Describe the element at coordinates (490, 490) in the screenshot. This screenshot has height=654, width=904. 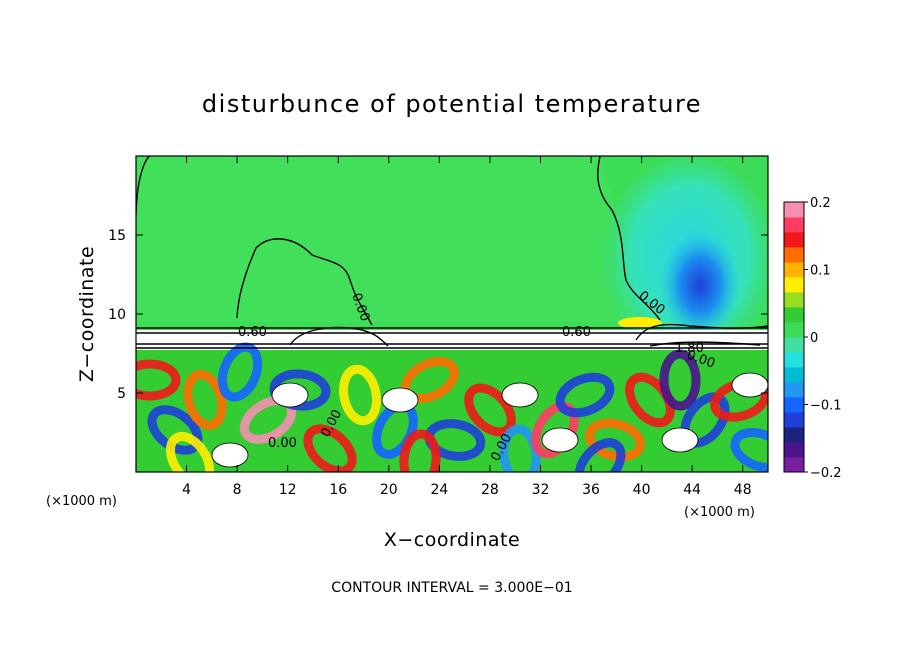
I see `x-tick-label: 28` at that location.